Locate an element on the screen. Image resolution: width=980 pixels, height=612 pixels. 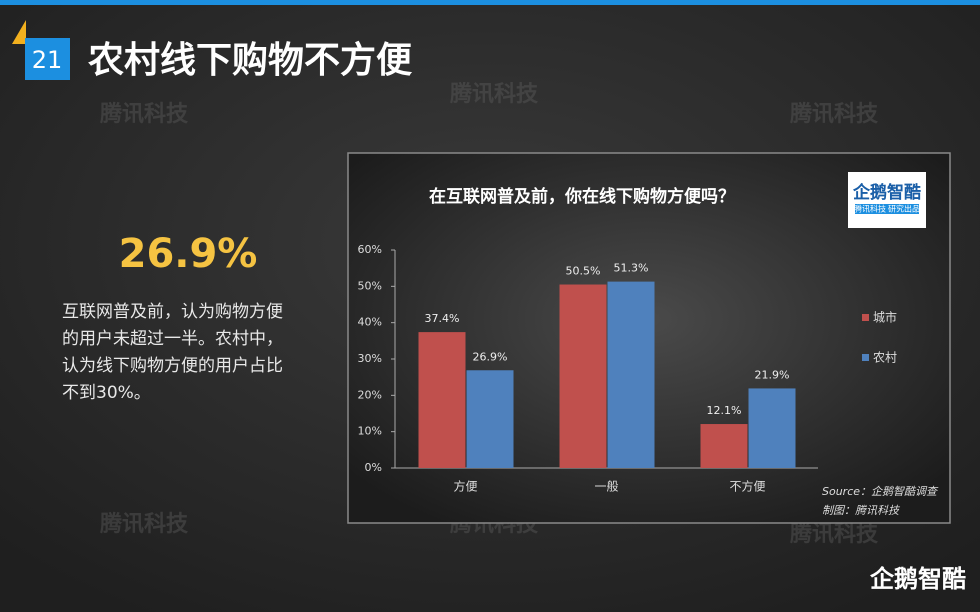
data-label: 51.3% is located at coordinates (631, 268).